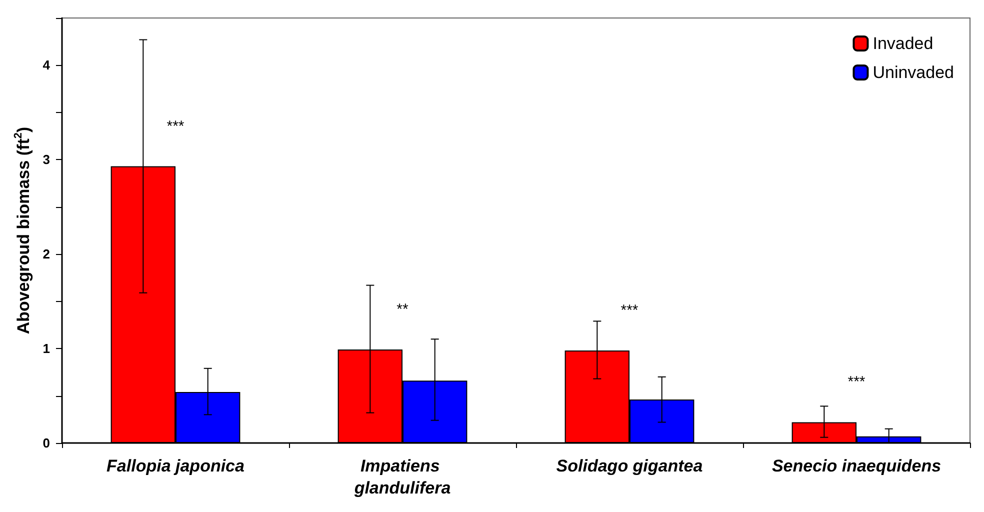  Describe the element at coordinates (46, 348) in the screenshot. I see `y-tick-label: 1` at that location.